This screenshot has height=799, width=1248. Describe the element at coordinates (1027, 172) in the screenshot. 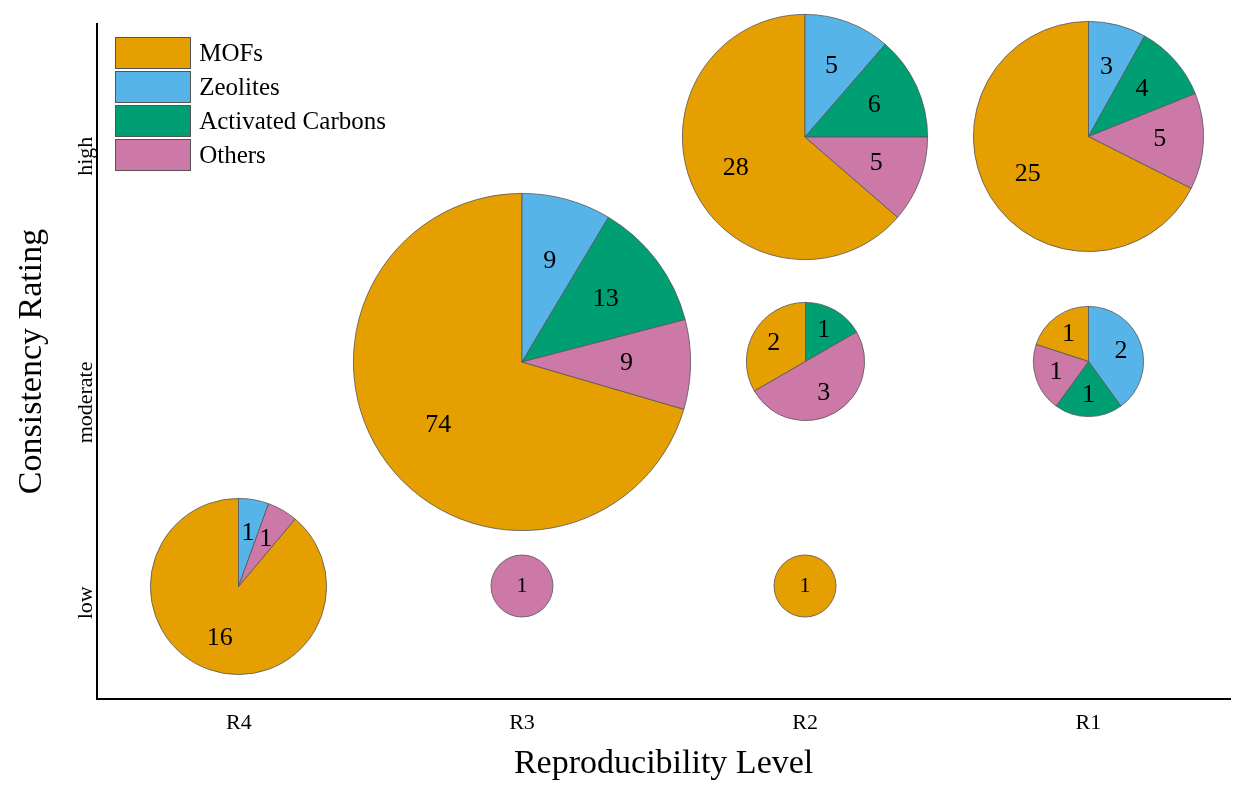

I see `data-label: 25` at that location.